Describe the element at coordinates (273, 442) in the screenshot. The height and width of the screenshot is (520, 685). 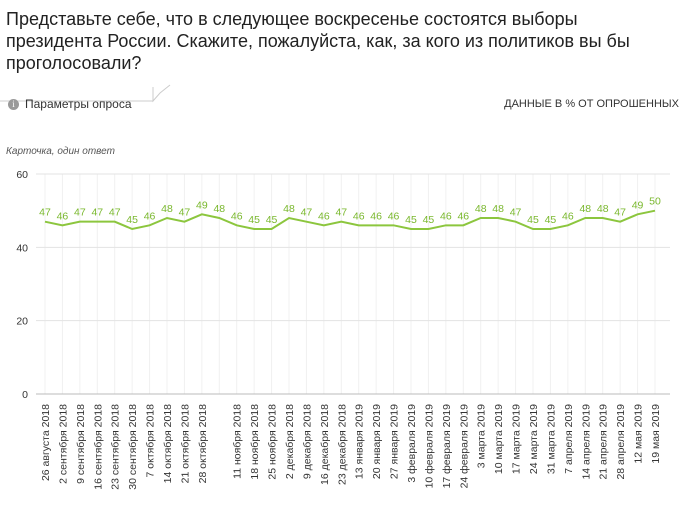
I see `x-tick-label: 25 ноября 2018` at that location.